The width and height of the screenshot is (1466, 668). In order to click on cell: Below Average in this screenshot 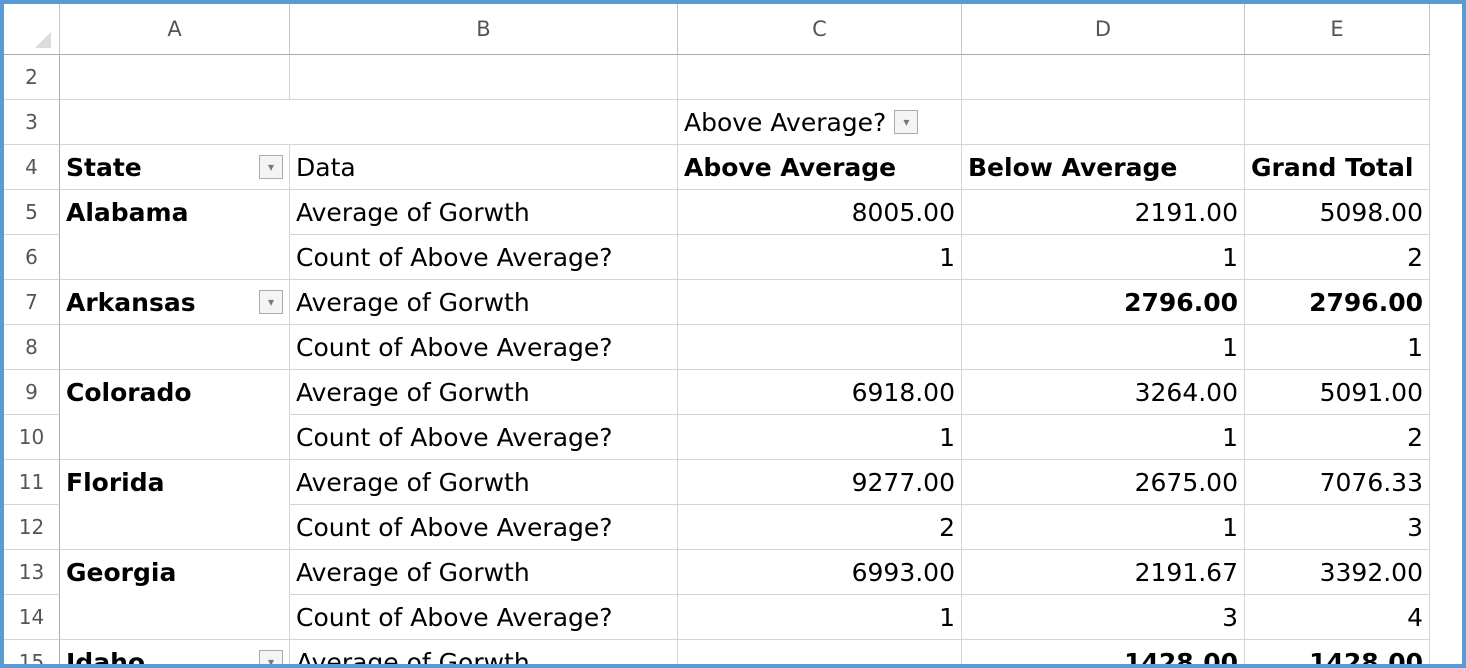, I will do `click(1103, 167)`.